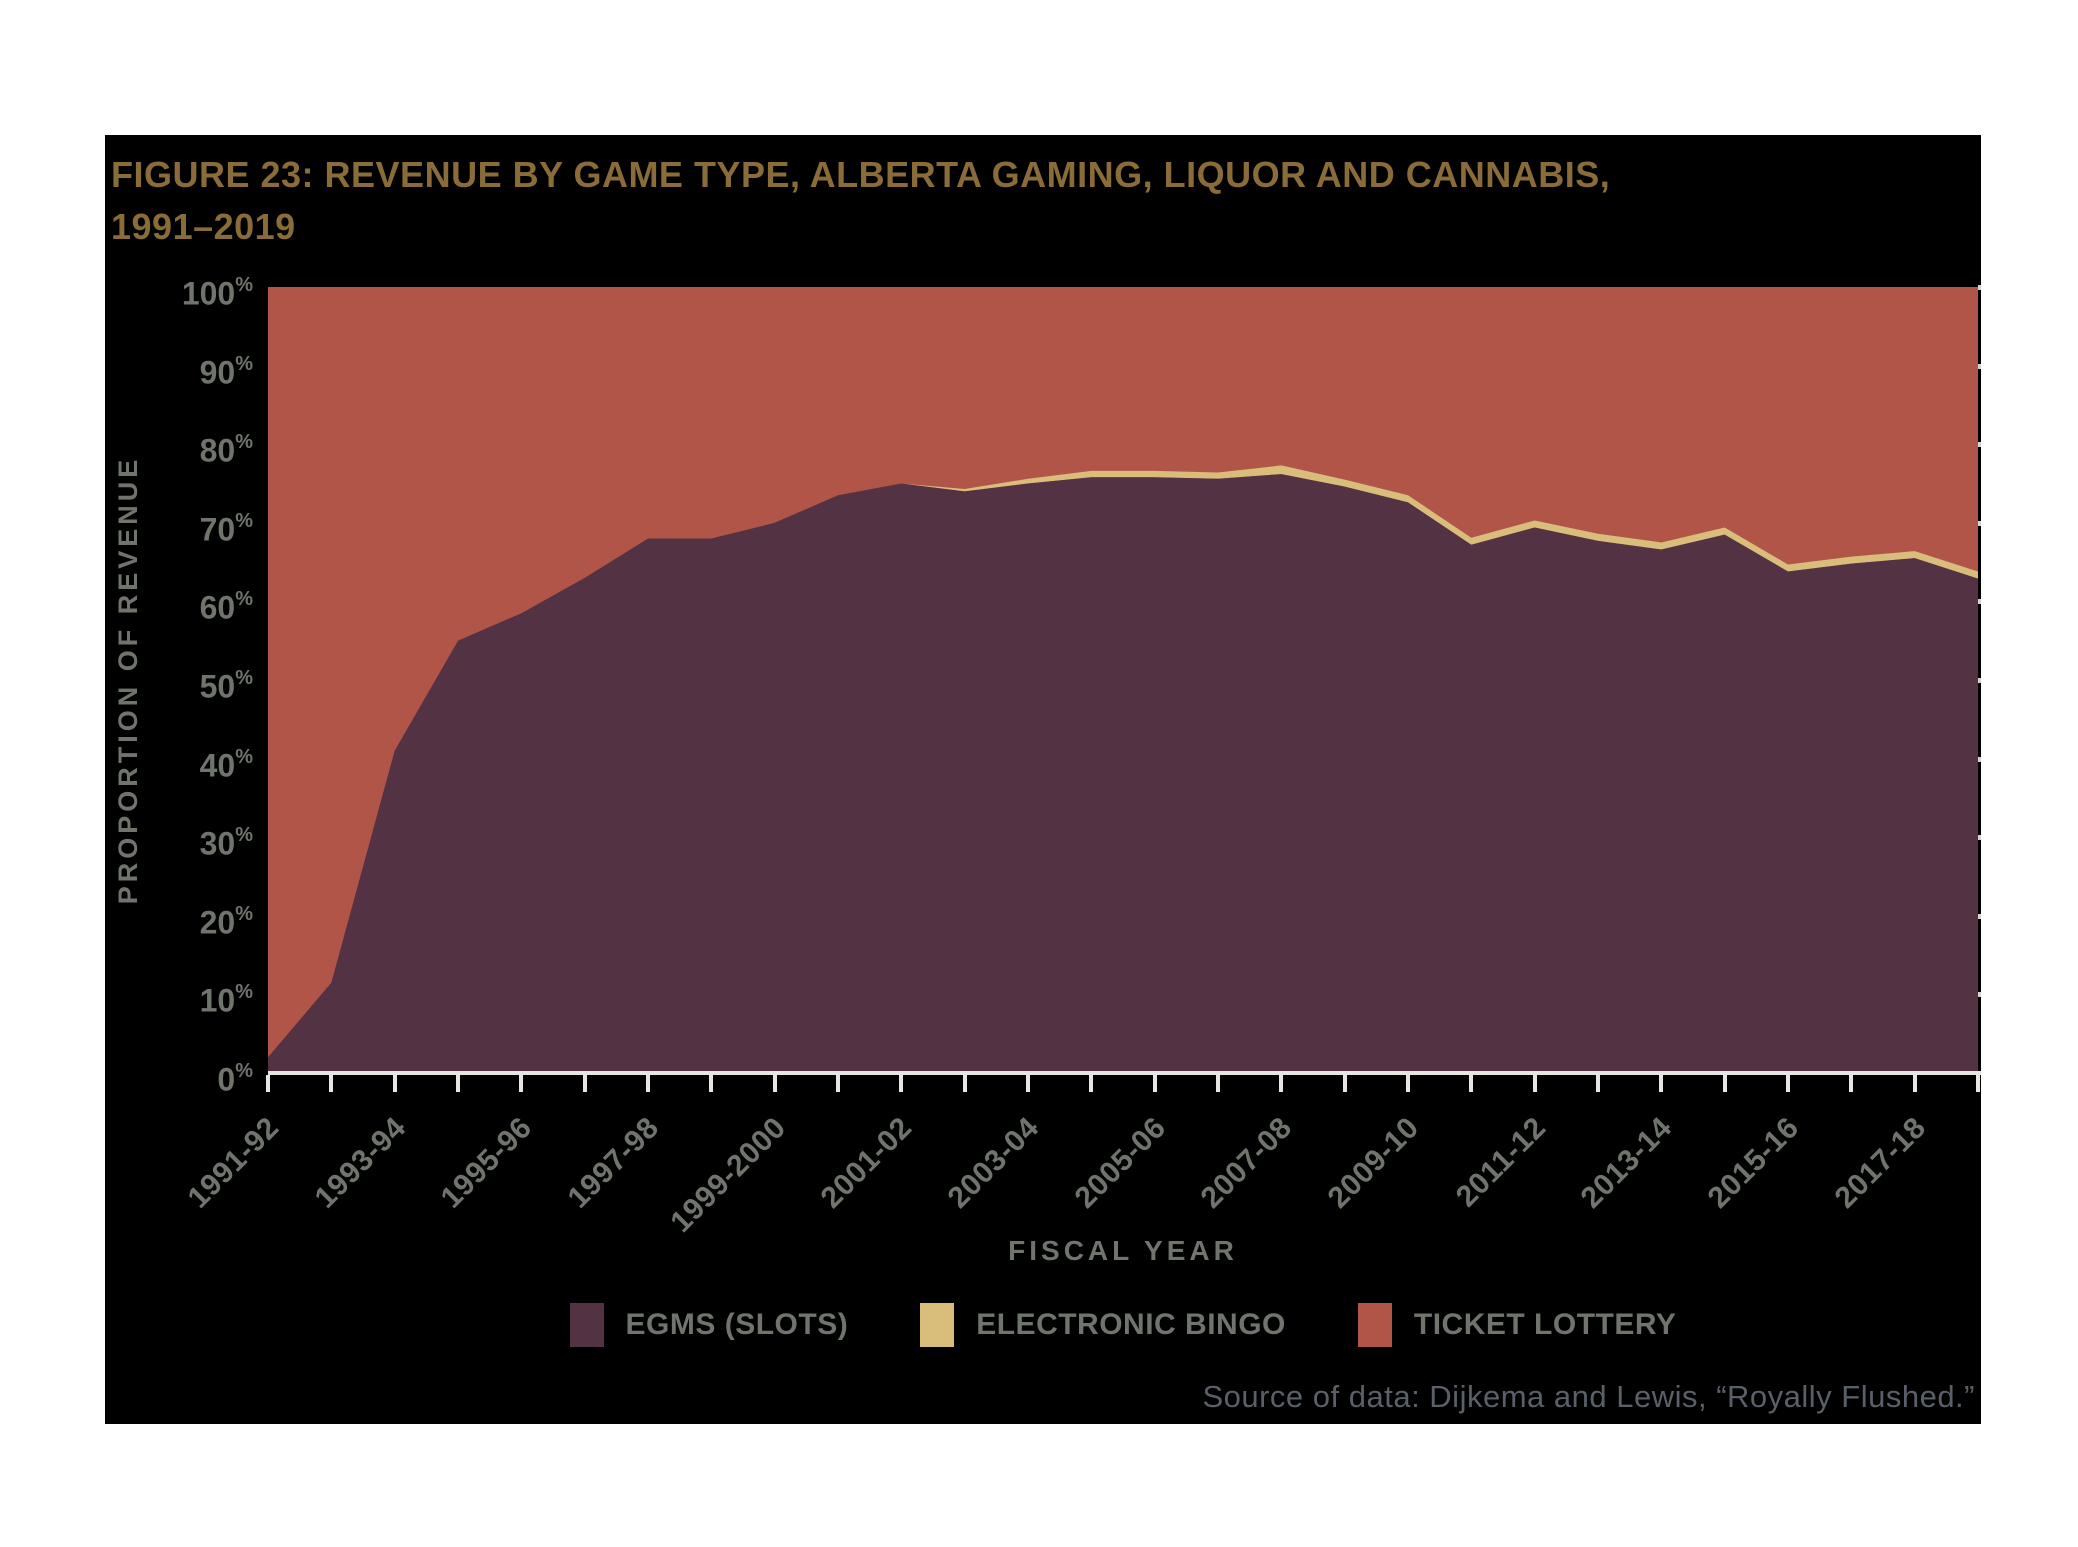  Describe the element at coordinates (226, 686) in the screenshot. I see `y-tick-label-50: 50%` at that location.